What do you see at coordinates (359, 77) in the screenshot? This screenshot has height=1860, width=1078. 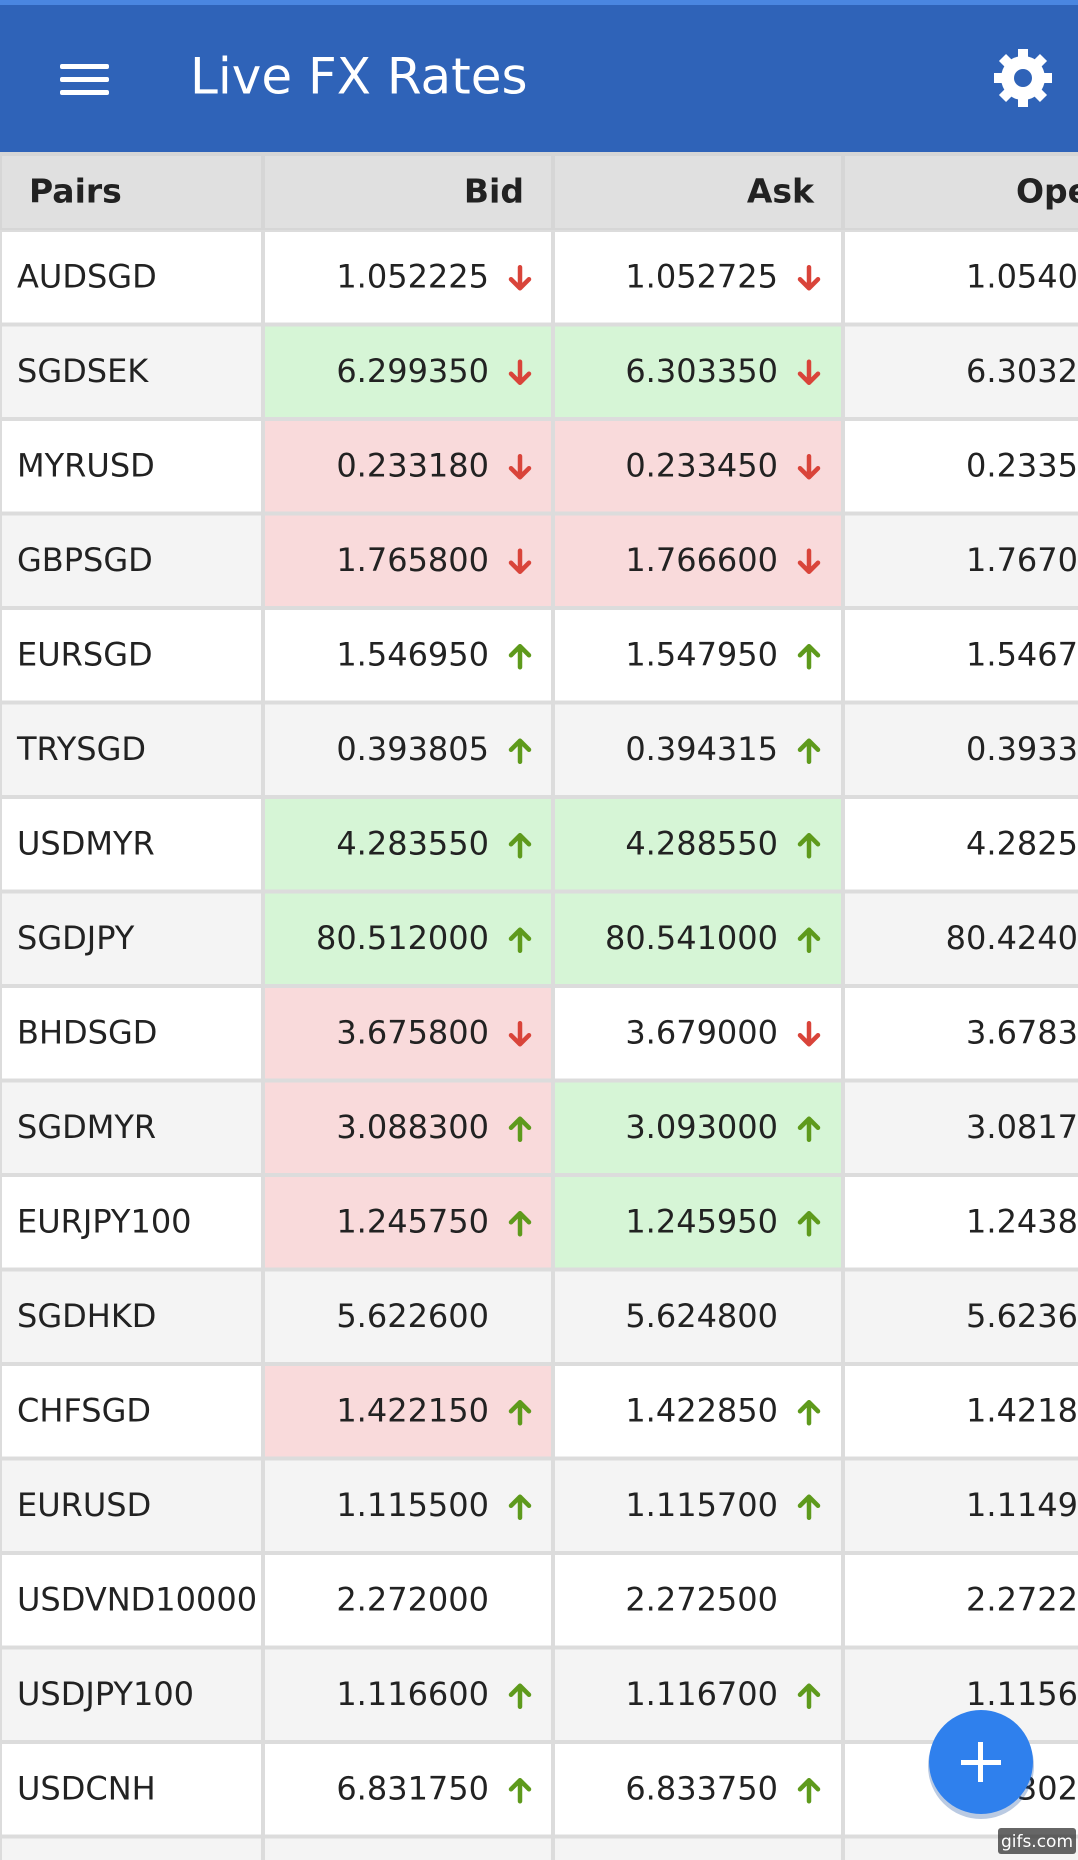 I see `app-title: Live FX Rates` at bounding box center [359, 77].